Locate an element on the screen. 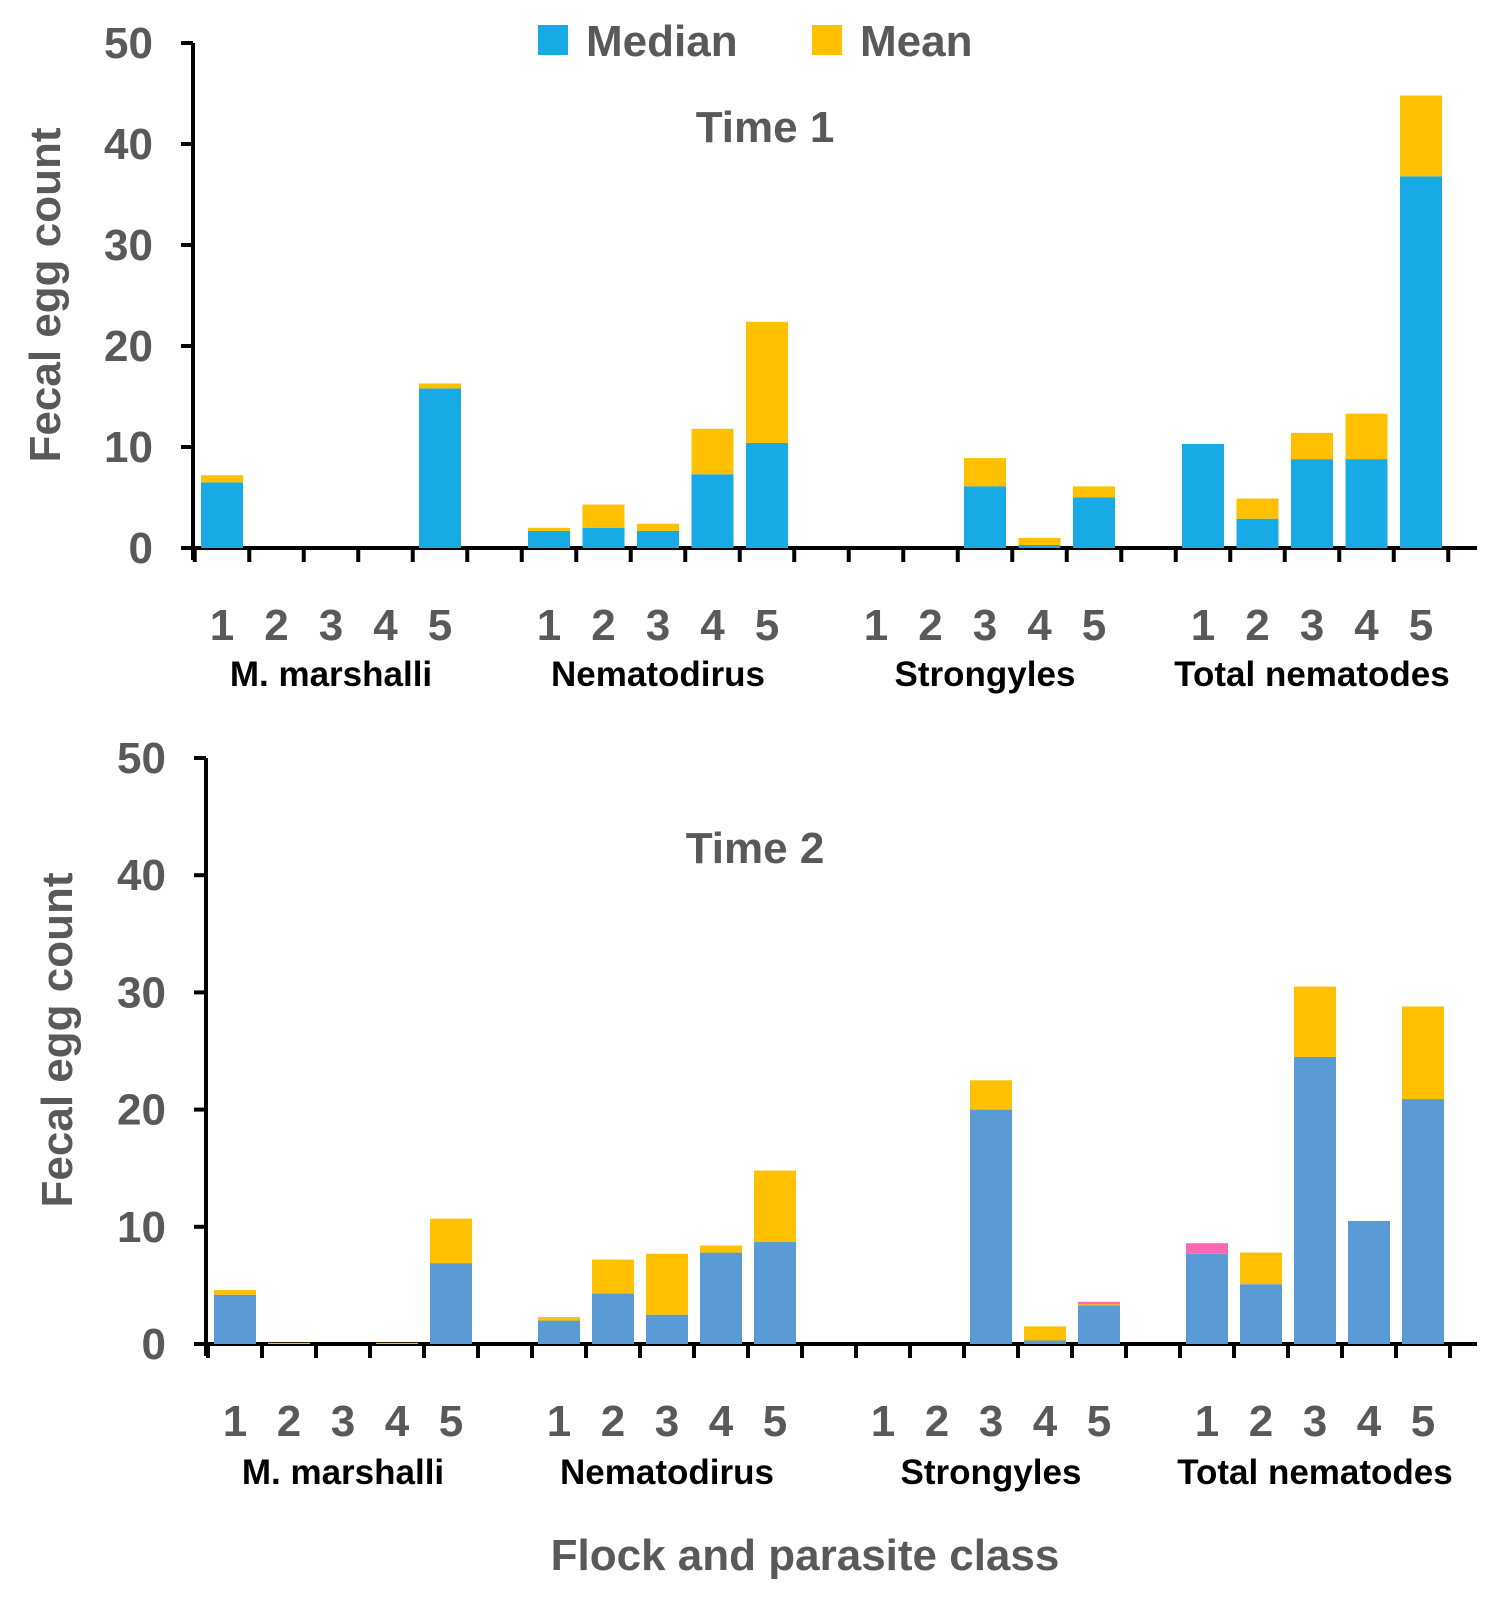  x-axis-title: Flock and parasite class is located at coordinates (805, 1555).